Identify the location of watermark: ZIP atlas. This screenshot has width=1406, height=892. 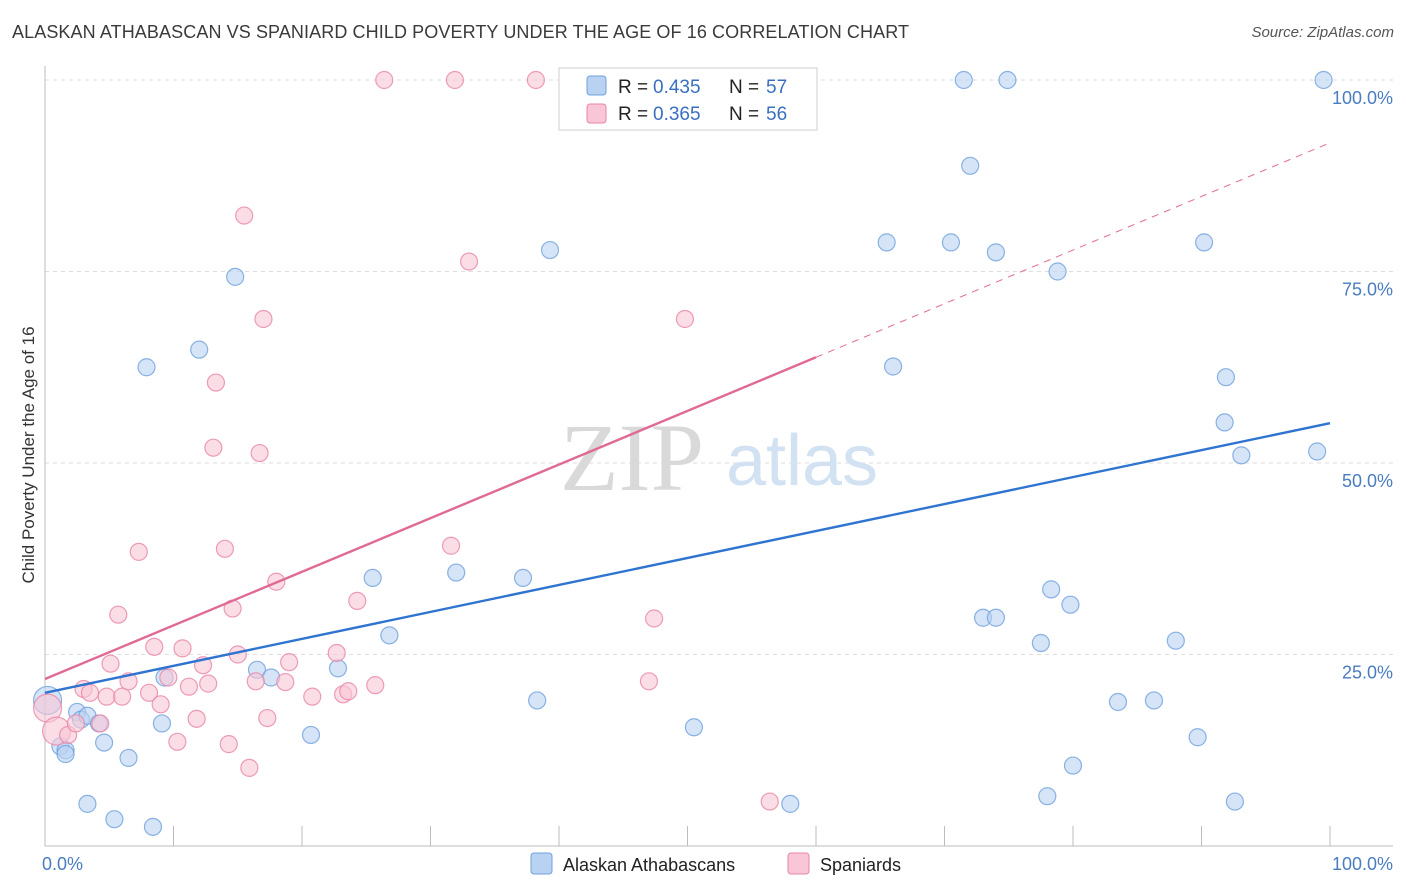
(719, 457).